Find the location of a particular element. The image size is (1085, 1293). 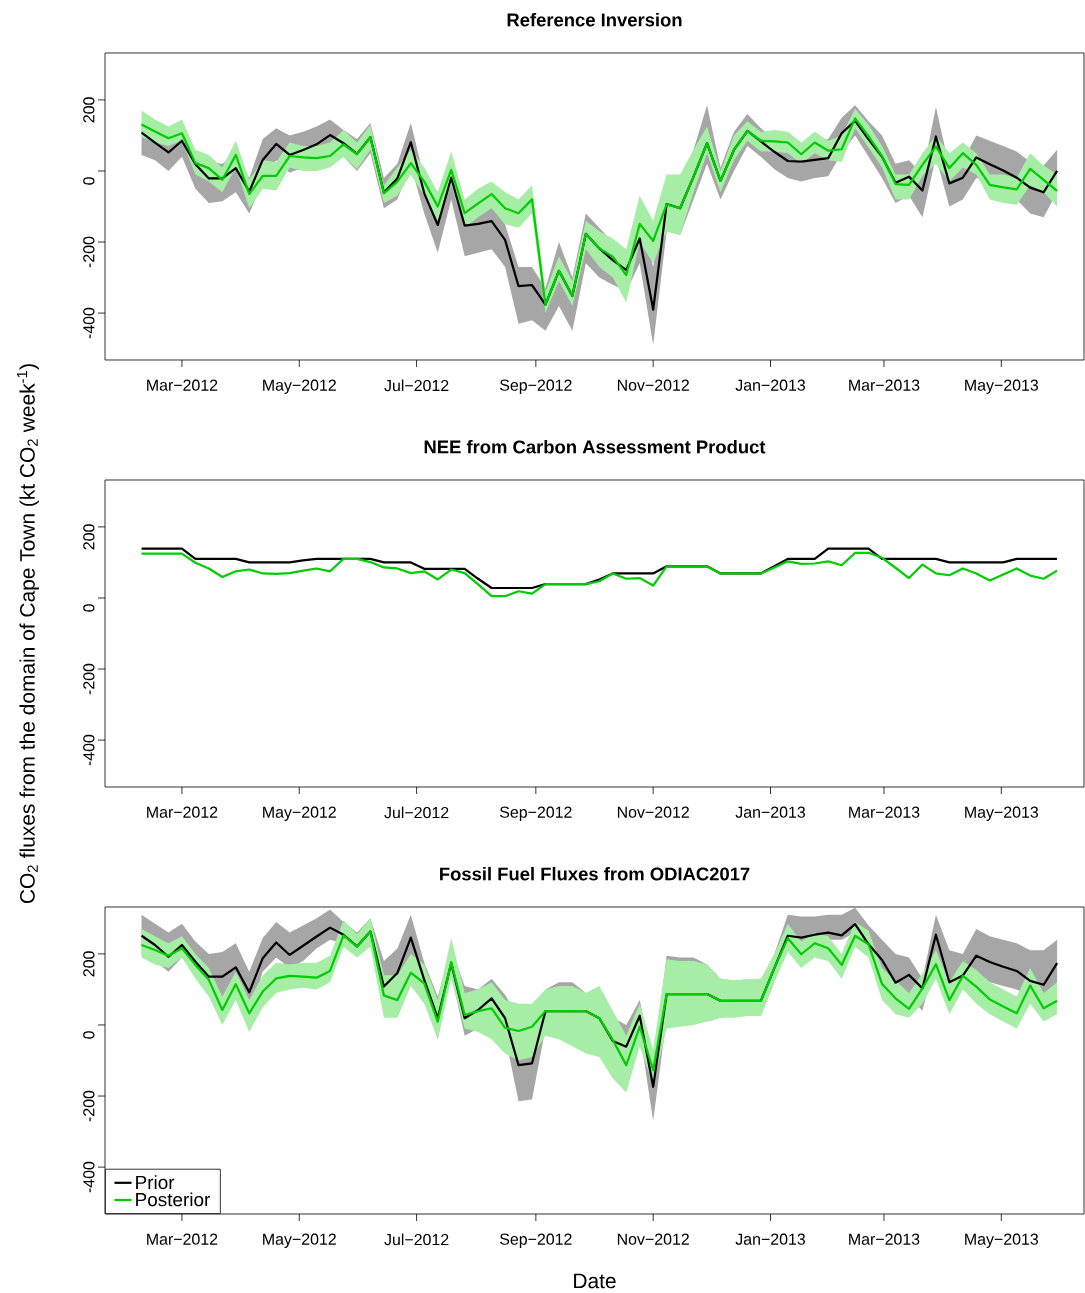

y-axis-title: CO$_{2}$ fluxes from the domain of Cape Town (kt CO$_{2}$ week$^{-1}$) is located at coordinates (28, 634).